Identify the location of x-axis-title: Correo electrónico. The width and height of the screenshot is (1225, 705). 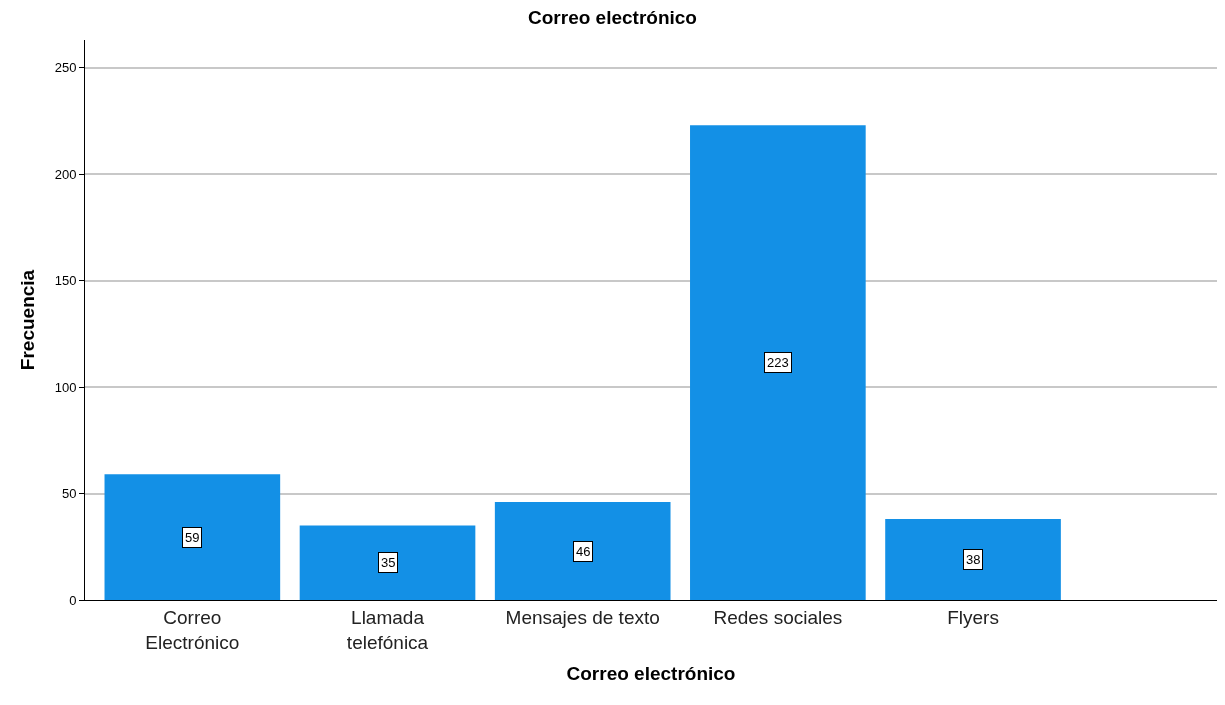
(651, 674).